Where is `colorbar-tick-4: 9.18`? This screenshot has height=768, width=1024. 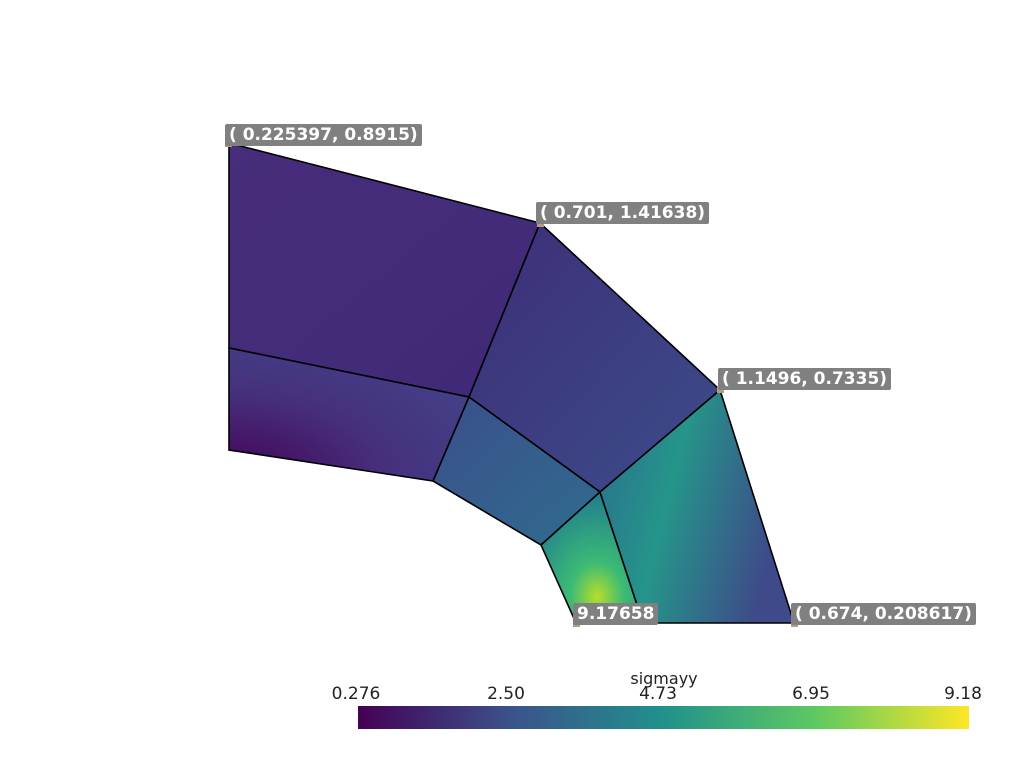
colorbar-tick-4: 9.18 is located at coordinates (963, 694).